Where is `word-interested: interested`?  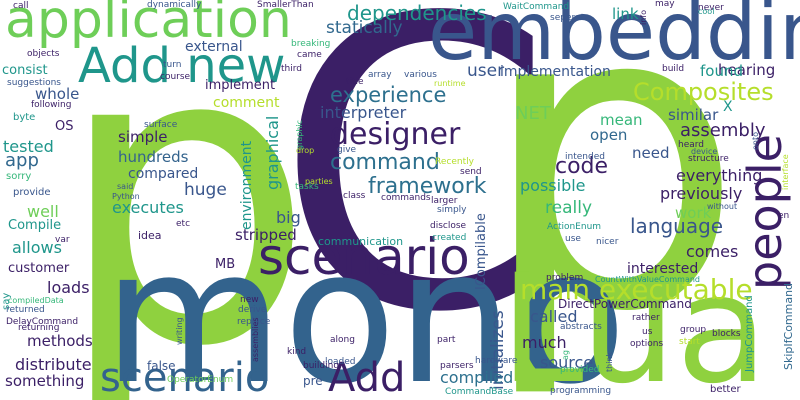
word-interested: interested is located at coordinates (663, 269).